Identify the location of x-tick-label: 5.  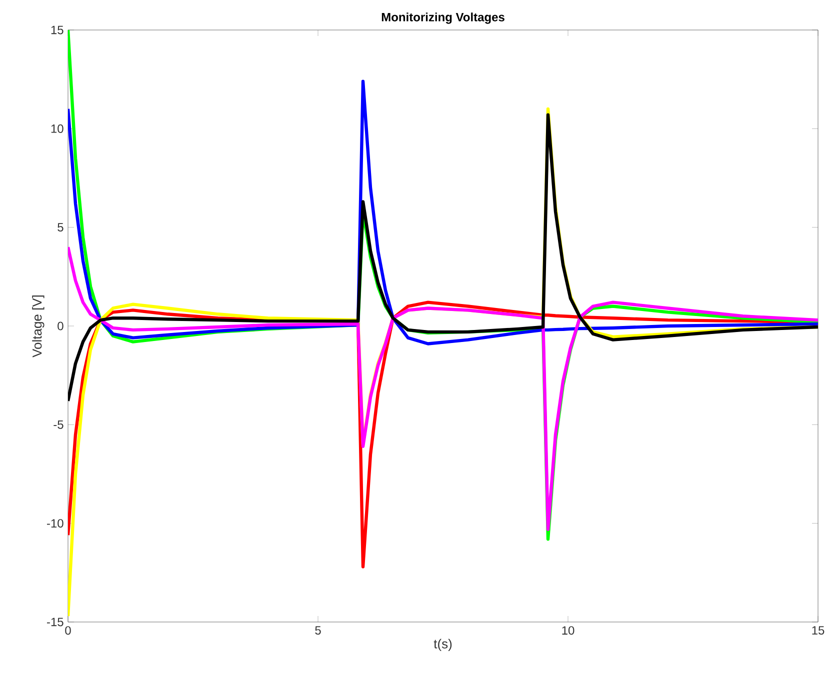
(318, 630).